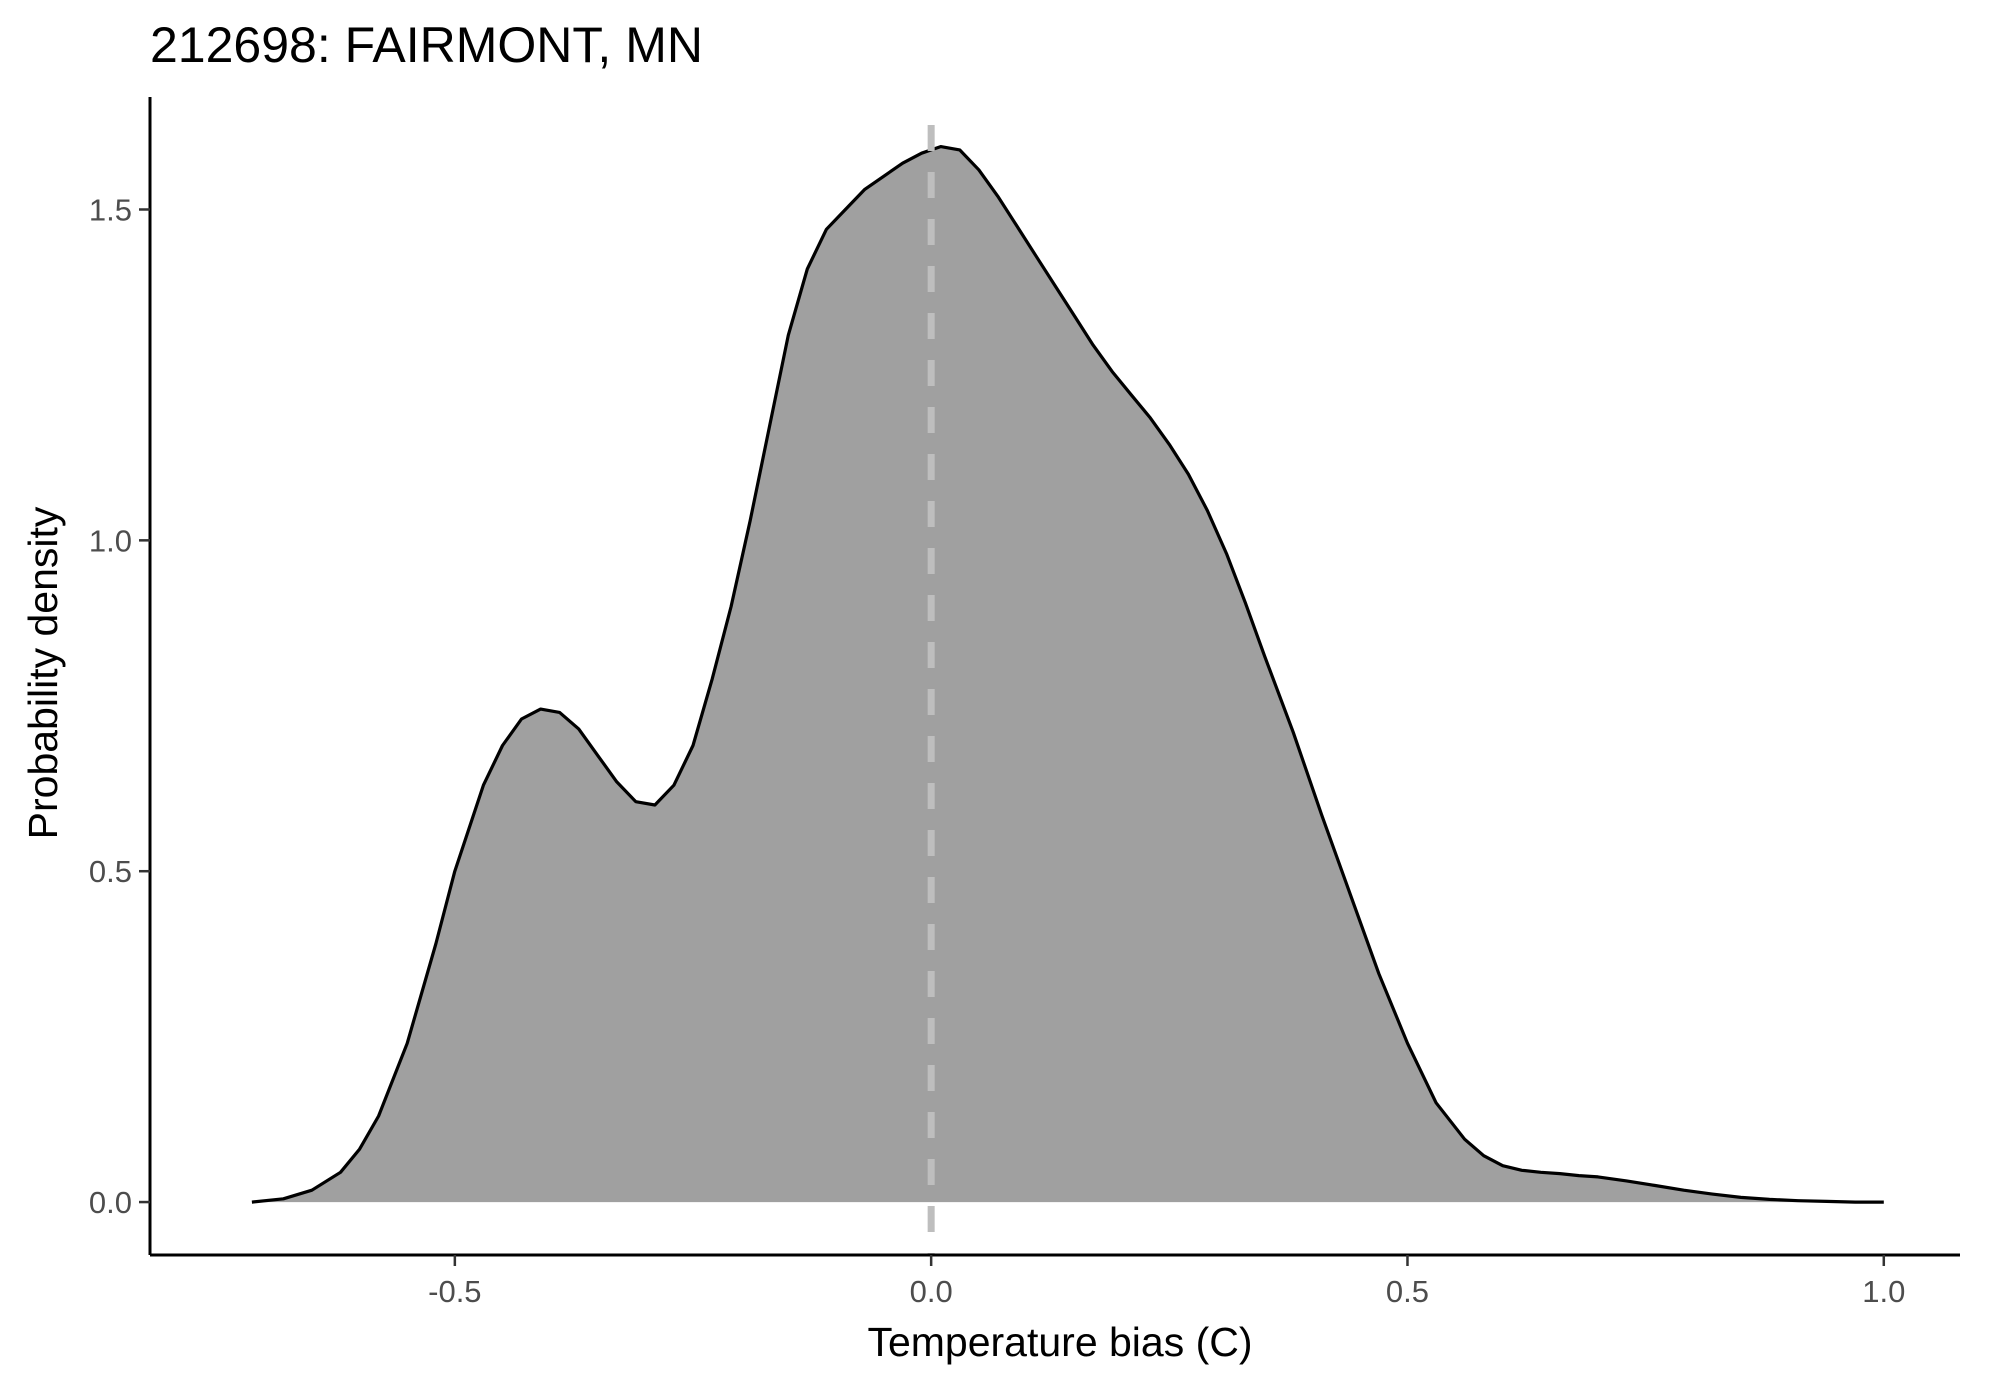 This screenshot has width=1990, height=1384. I want to click on y-tick-label: 0.5, so click(110, 871).